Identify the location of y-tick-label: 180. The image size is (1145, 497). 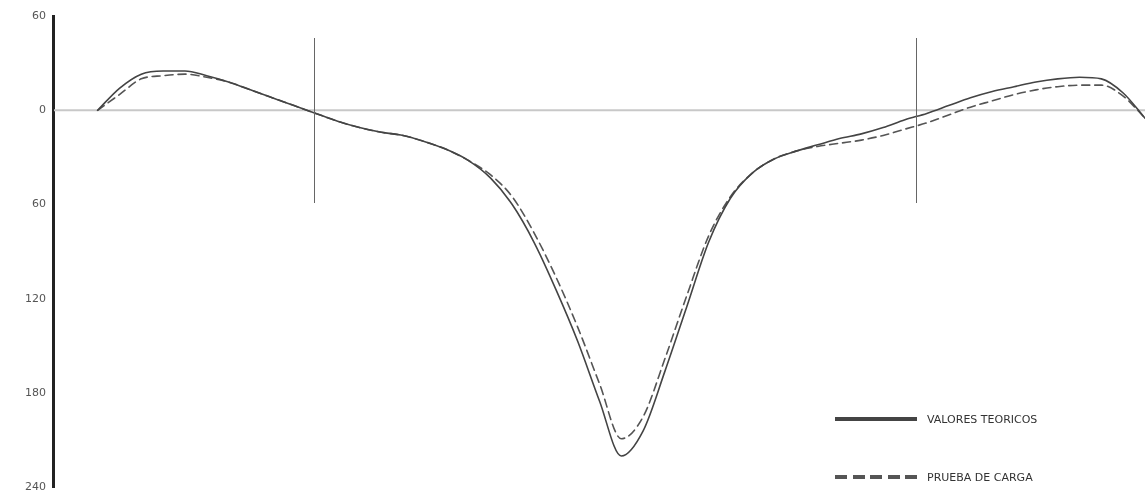
(35, 392).